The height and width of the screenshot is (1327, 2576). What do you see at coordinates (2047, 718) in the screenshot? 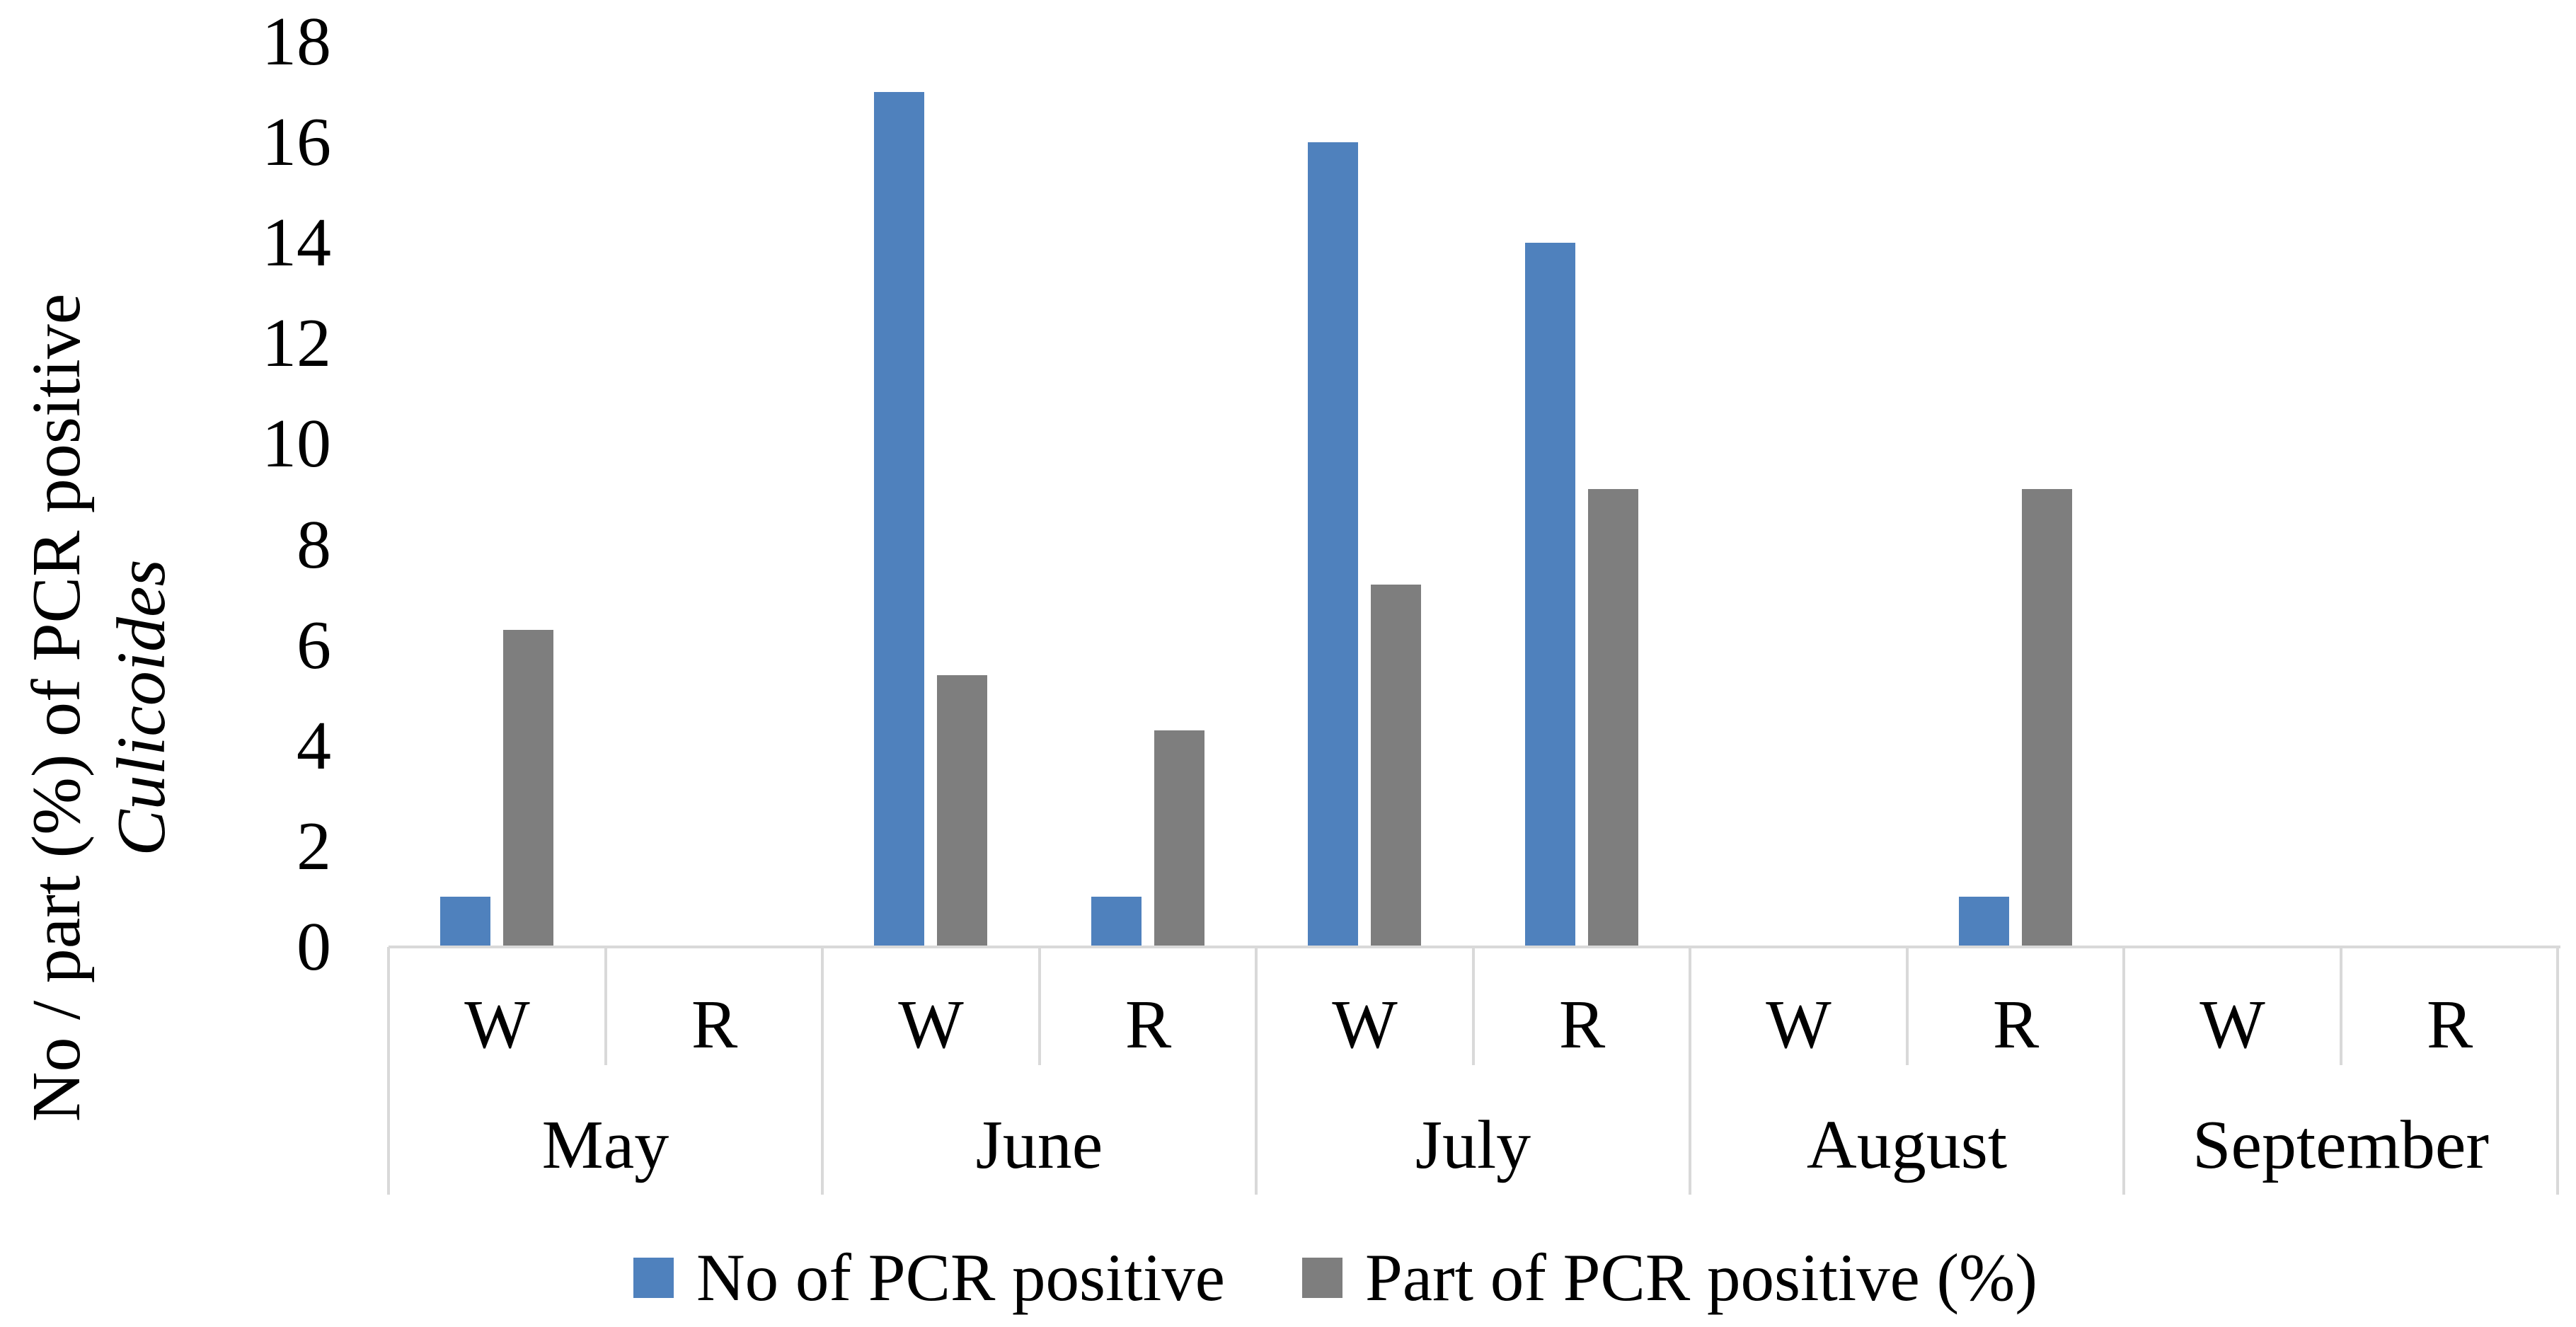
I see `bar-august-r-s2` at bounding box center [2047, 718].